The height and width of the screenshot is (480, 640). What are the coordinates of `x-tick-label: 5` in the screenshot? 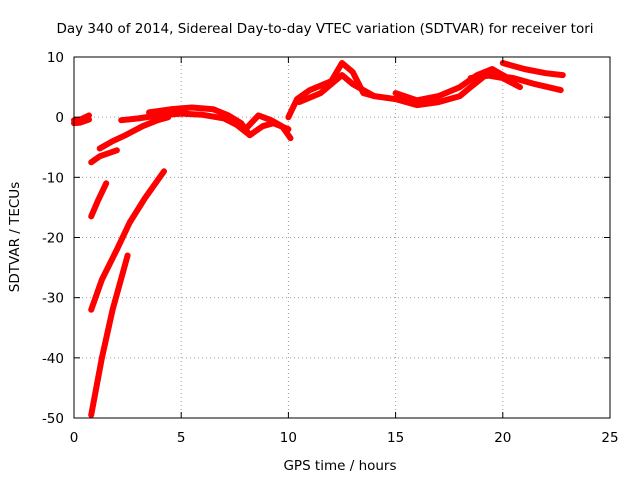 It's located at (181, 438).